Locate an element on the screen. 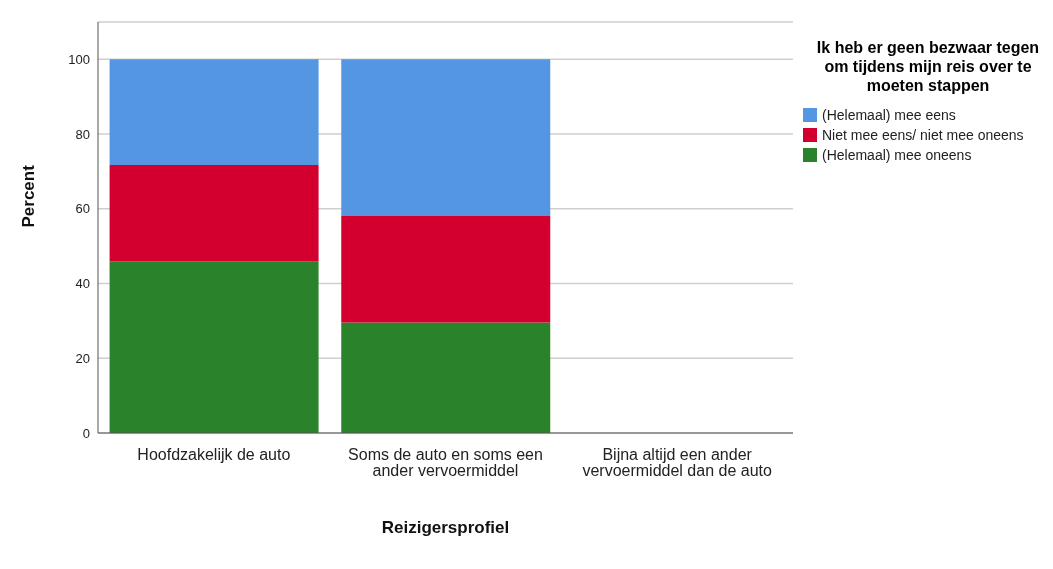 The image size is (1053, 569). legend-title: Ik heb er geen bezwaar tegen om tijdens mijn reis over te moeten stappen is located at coordinates (928, 66).